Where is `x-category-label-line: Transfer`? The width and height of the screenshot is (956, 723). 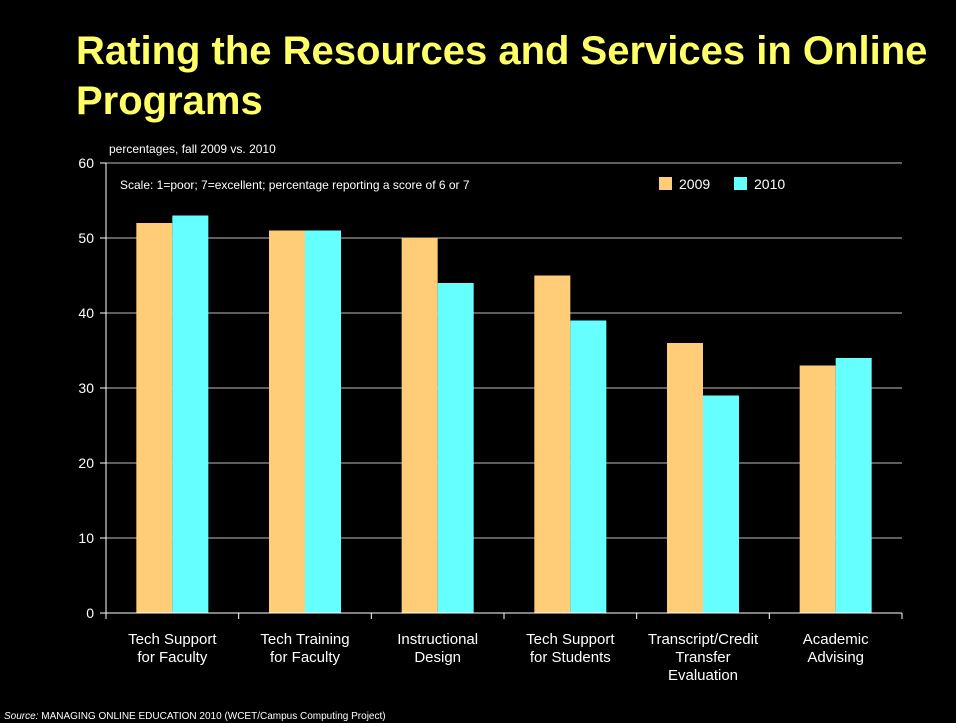
x-category-label-line: Transfer is located at coordinates (702, 657).